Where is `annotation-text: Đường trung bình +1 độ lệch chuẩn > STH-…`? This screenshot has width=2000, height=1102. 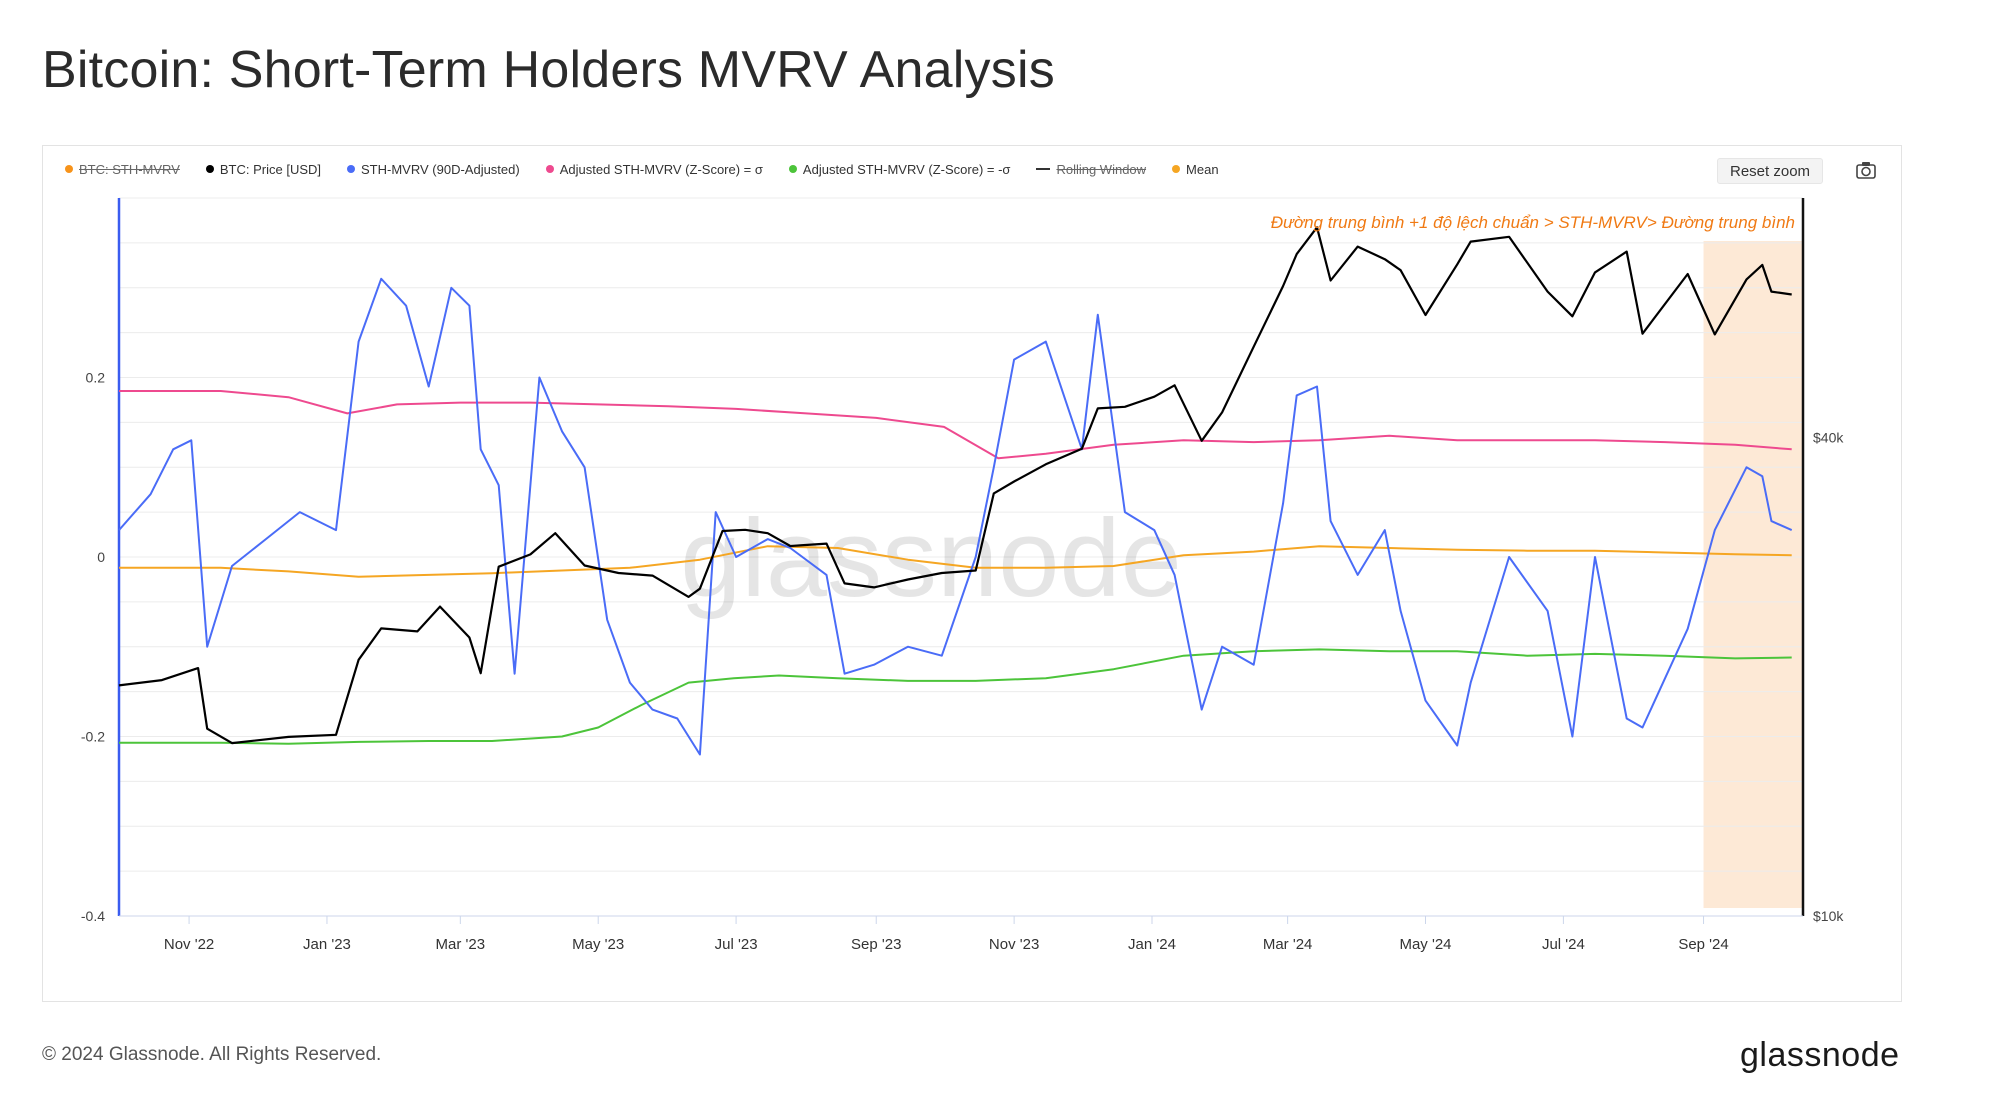
annotation-text: Đường trung bình +1 độ lệch chuẩn > STH-… is located at coordinates (1533, 222).